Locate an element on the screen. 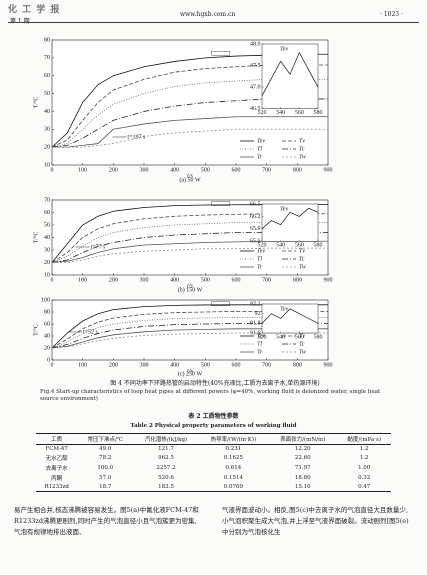 The height and width of the screenshot is (575, 427). panel-caption: (a) 50 W is located at coordinates (190, 179).